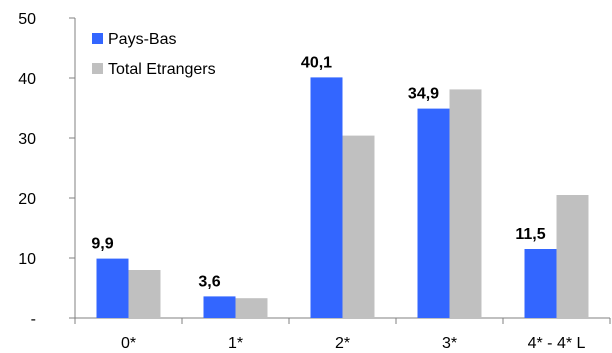  Describe the element at coordinates (33, 319) in the screenshot. I see `y-tick-label: -` at that location.